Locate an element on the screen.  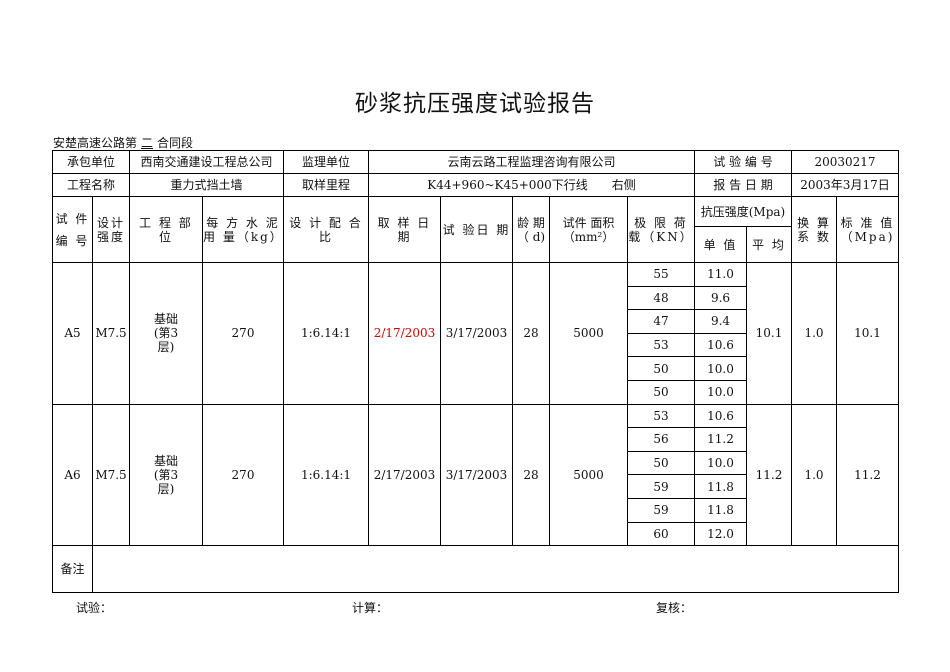
data-row: 53 10.6 is located at coordinates (476, 345).